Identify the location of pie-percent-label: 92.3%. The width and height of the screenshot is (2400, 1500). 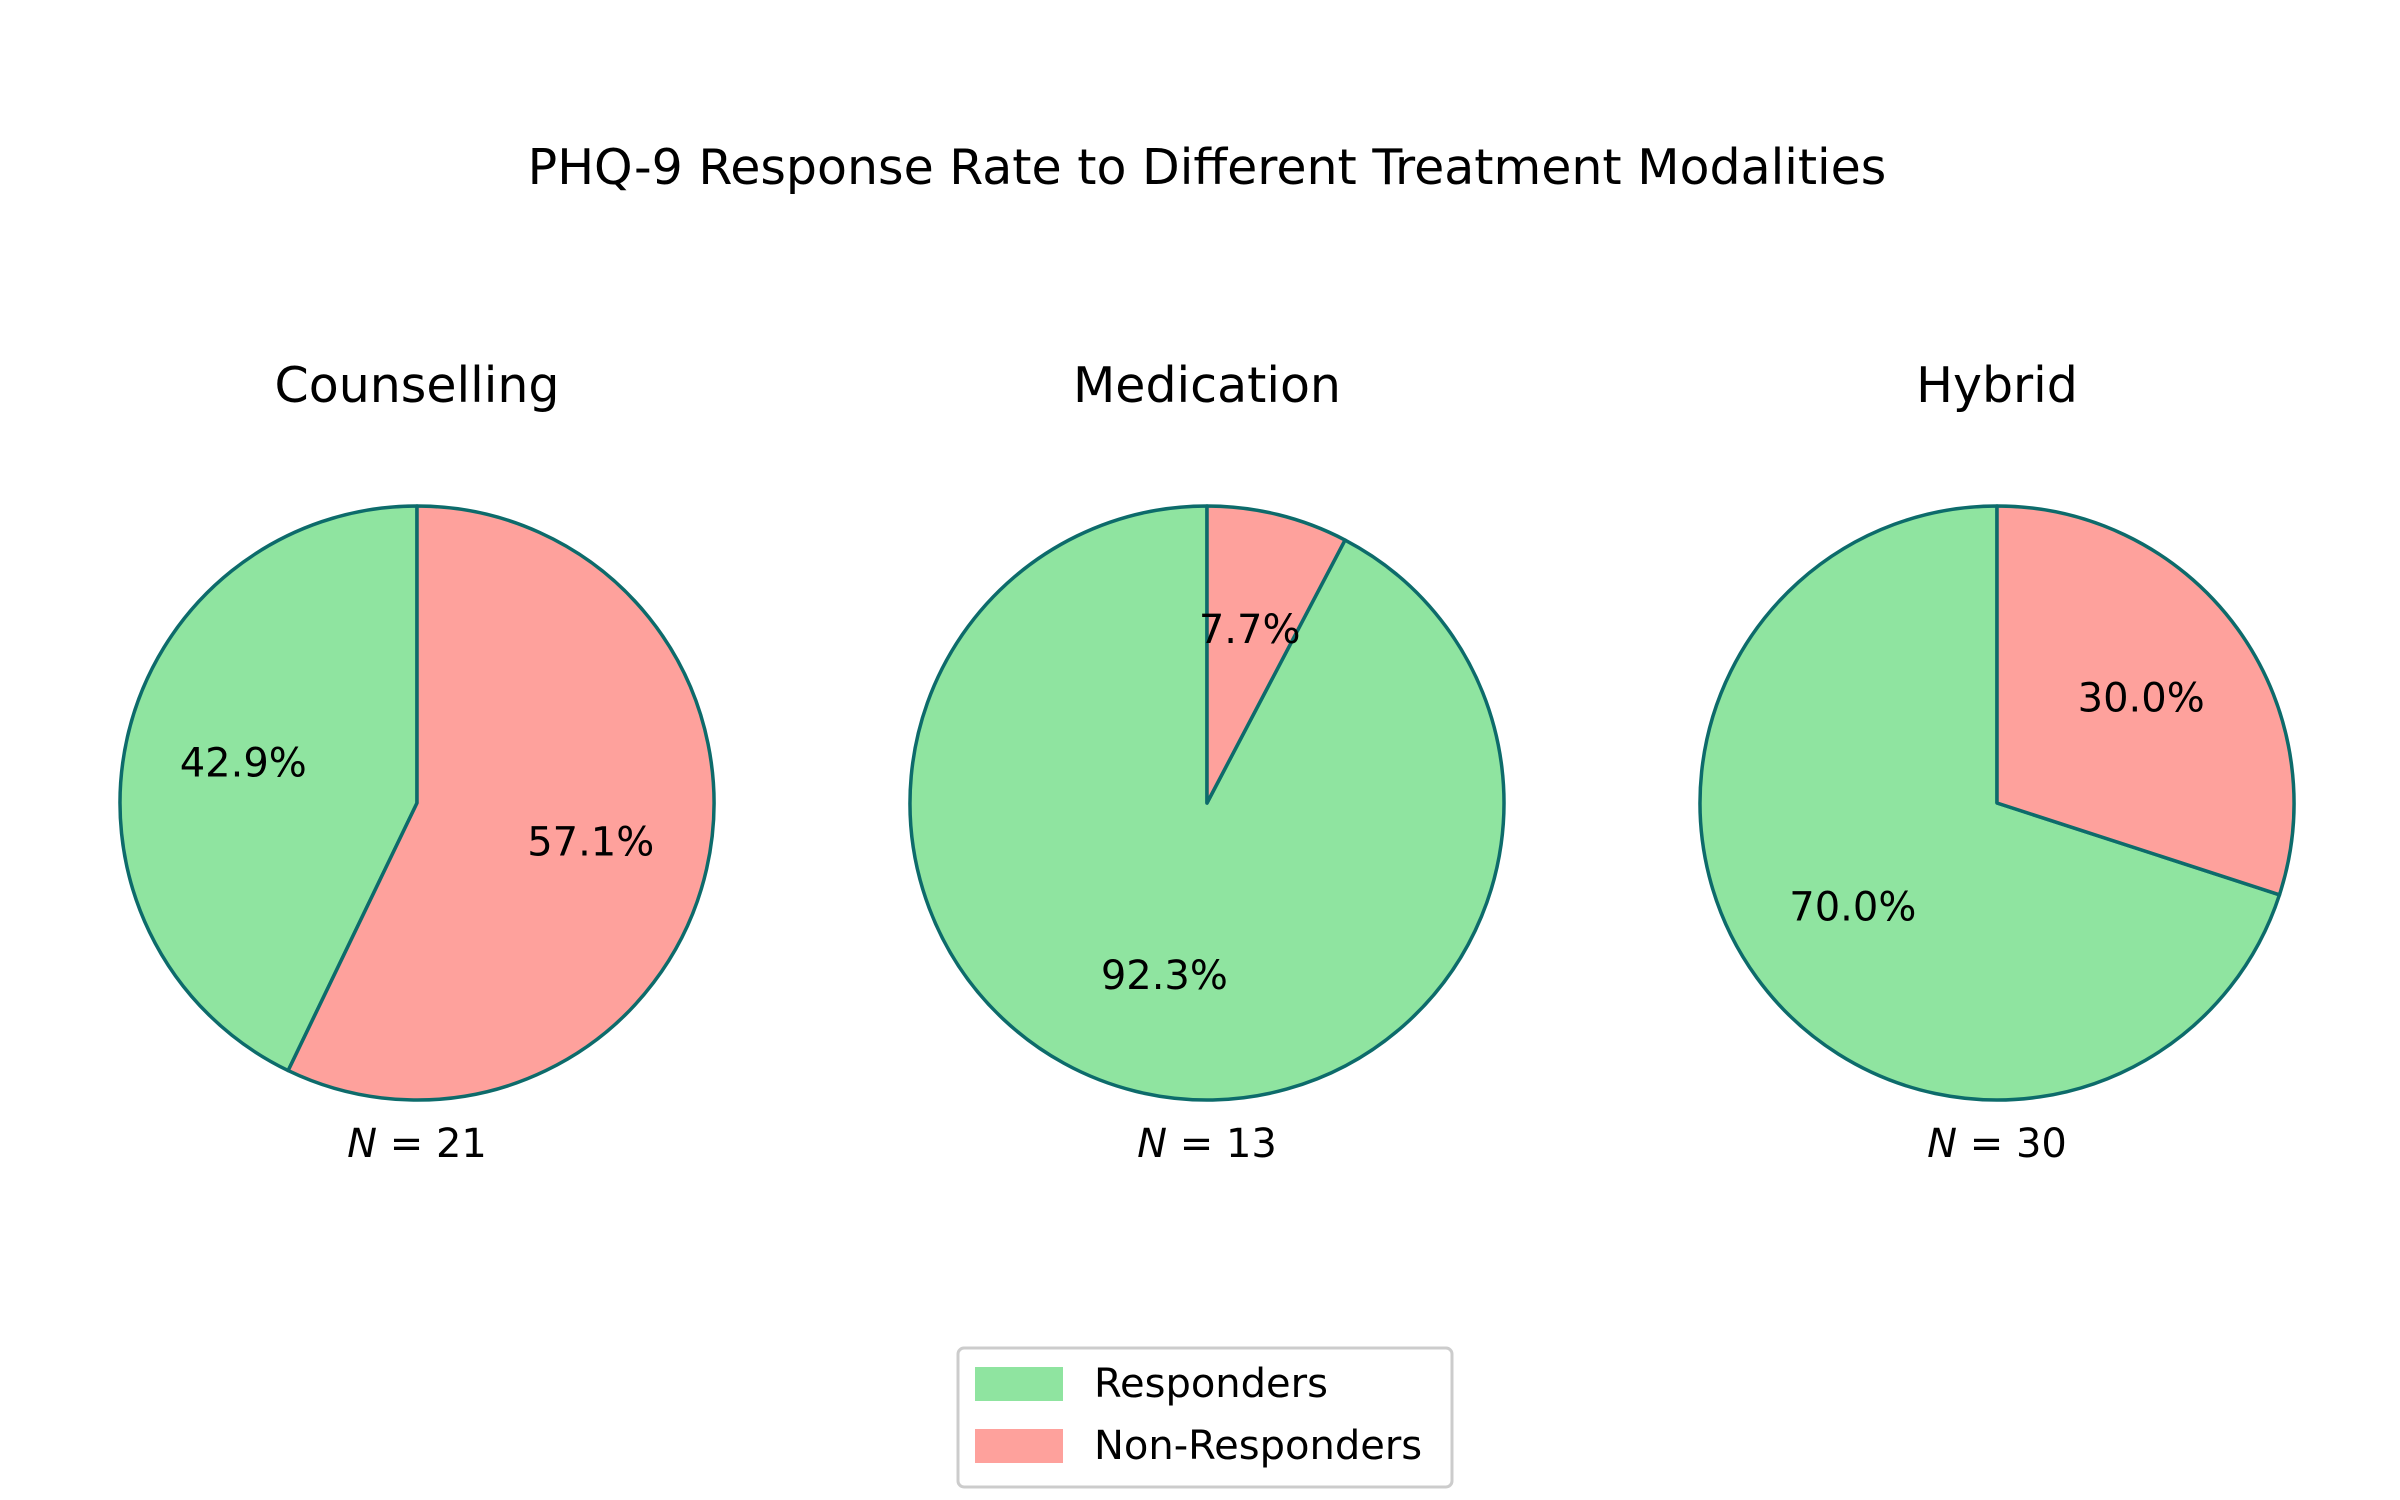
(1164, 976).